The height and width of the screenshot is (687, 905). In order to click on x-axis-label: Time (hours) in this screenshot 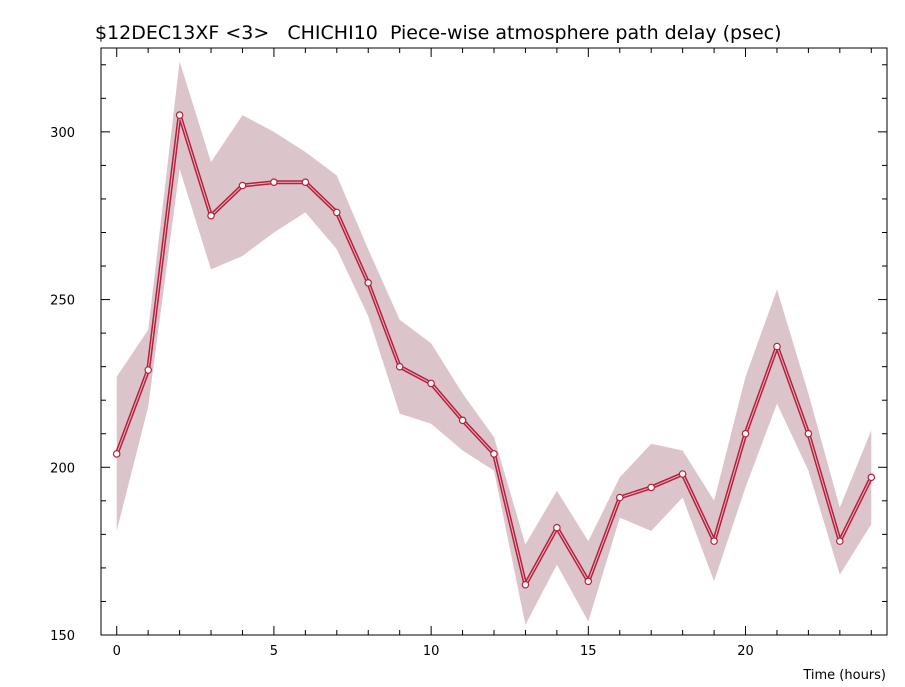, I will do `click(844, 675)`.